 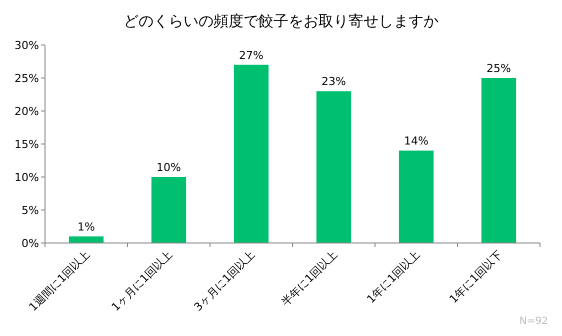 I want to click on x-tick-label: 半年に1回以上, so click(x=309, y=278).